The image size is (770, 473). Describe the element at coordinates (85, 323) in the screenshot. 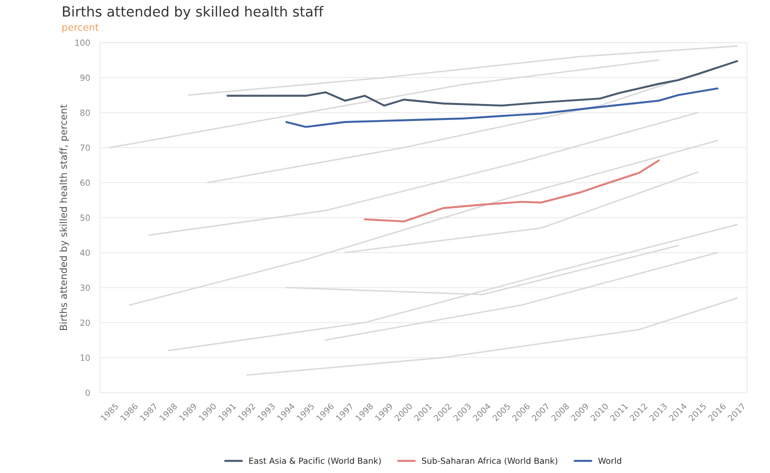

I see `y-tick-label: 20` at that location.